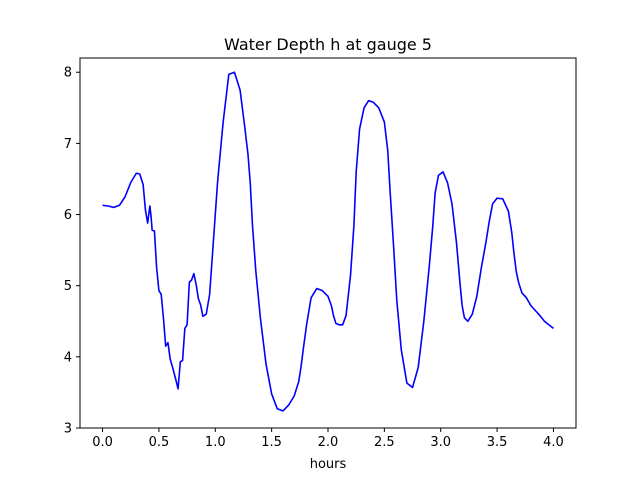 This screenshot has width=640, height=480. I want to click on x-axis-label: hours, so click(328, 464).